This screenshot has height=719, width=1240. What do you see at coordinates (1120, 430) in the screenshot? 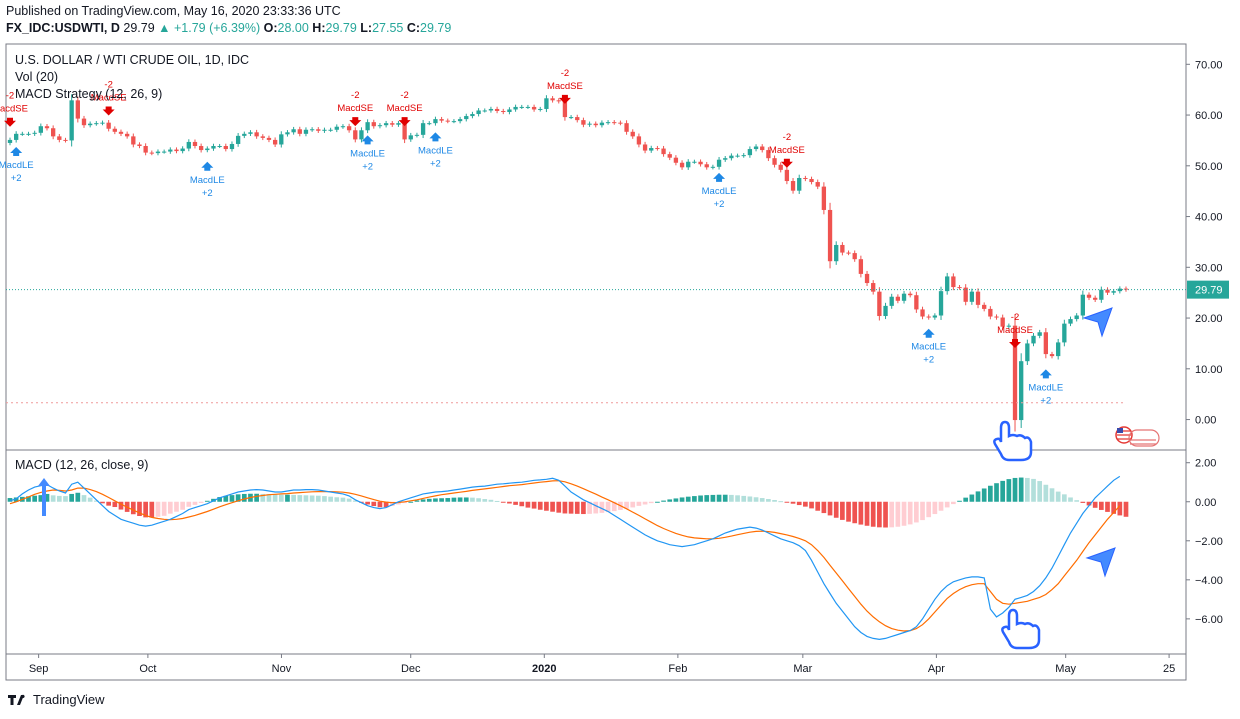
I see `us-flag-canton-icon` at bounding box center [1120, 430].